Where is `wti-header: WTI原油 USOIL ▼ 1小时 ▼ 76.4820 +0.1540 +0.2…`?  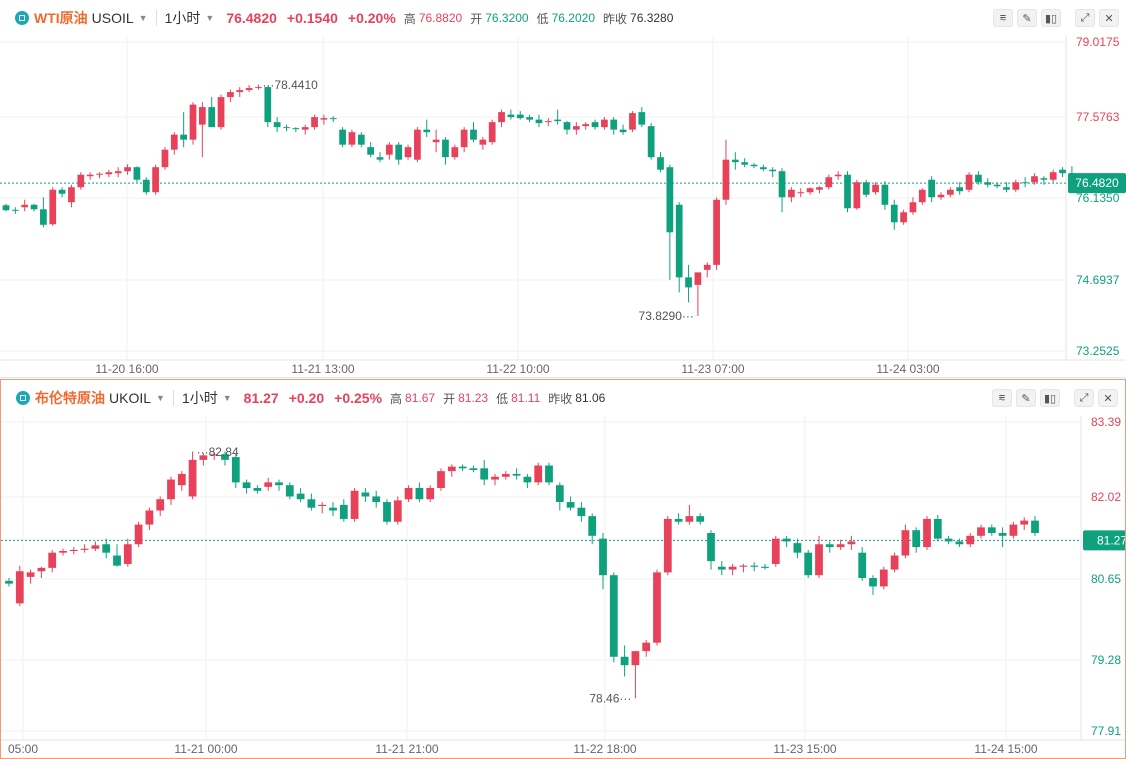 wti-header: WTI原油 USOIL ▼ 1小时 ▼ 76.4820 +0.1540 +0.2… is located at coordinates (563, 18).